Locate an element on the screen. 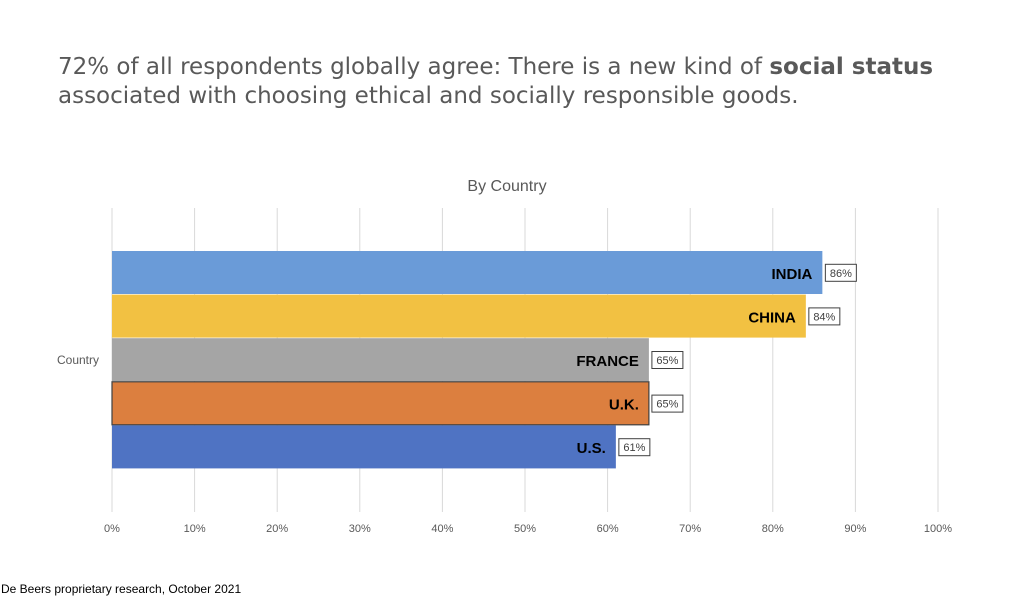 Image resolution: width=1024 pixels, height=601 pixels. bar-group: FRANCE 65% is located at coordinates (398, 360).